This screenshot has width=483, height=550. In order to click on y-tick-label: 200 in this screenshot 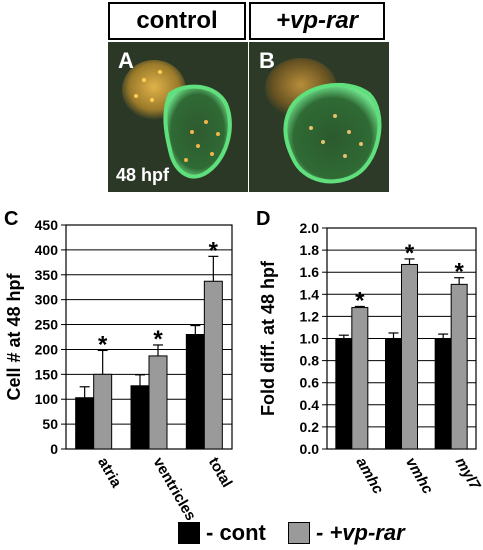, I will do `click(47, 349)`.